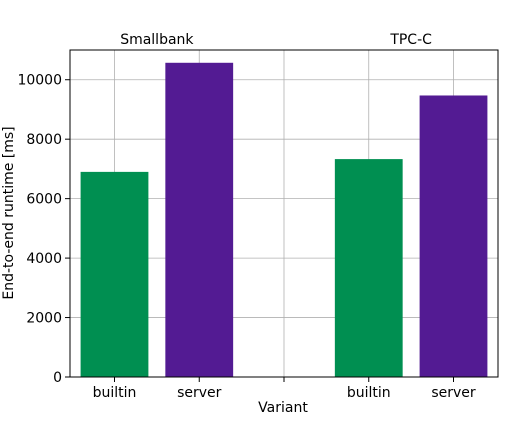 Image resolution: width=509 pixels, height=423 pixels. Describe the element at coordinates (9, 212) in the screenshot. I see `y-axis-label: End-to-end runtime [ms]` at that location.